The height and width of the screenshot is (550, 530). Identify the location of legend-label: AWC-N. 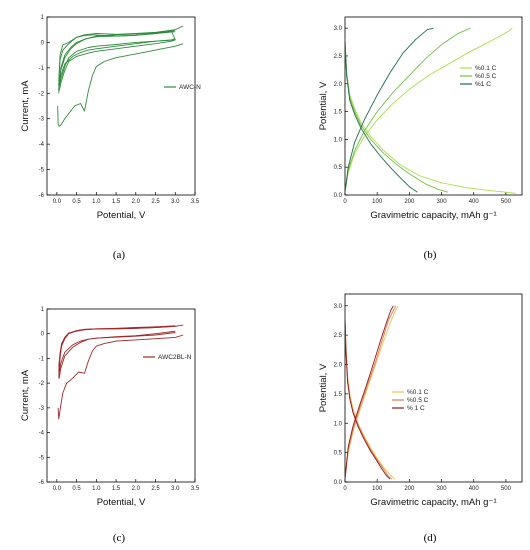
(190, 87).